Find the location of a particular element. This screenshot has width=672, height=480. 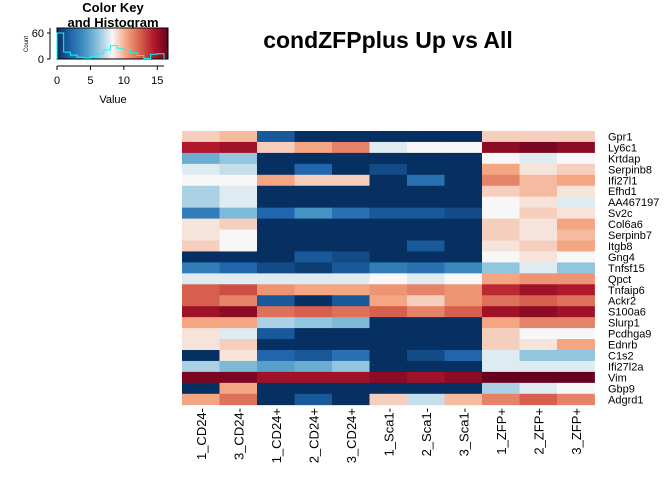

row-label: Pcdhga9 is located at coordinates (629, 335).